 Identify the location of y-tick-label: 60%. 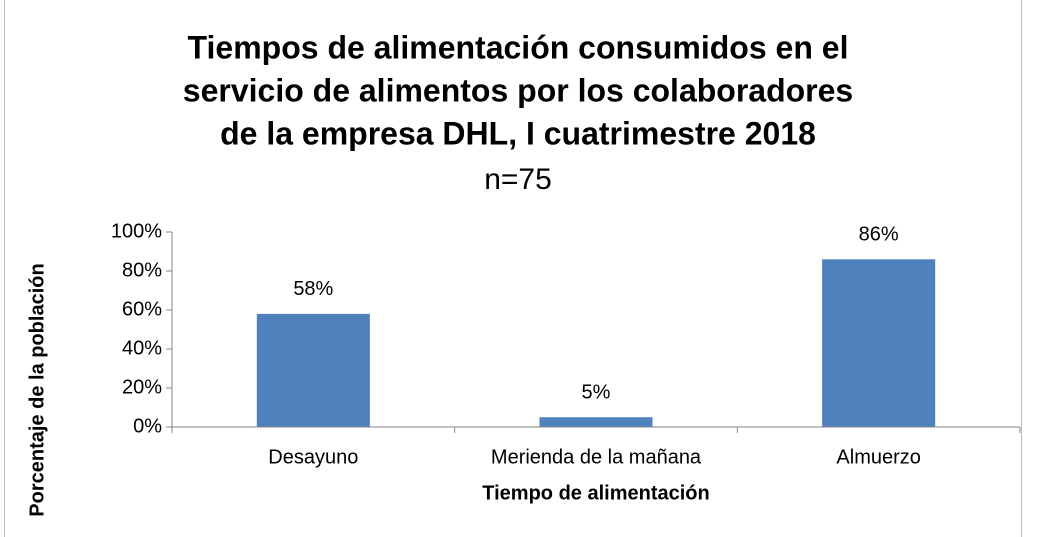
(142, 309).